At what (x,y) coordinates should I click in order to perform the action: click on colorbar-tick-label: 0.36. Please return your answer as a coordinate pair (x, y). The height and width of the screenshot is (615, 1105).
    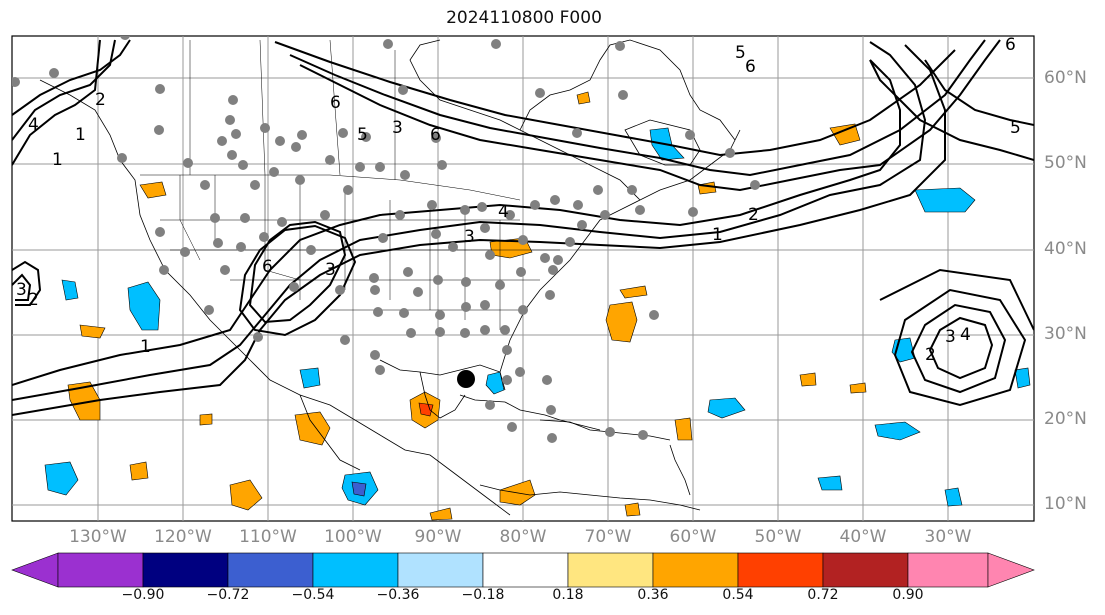
    Looking at the image, I should click on (653, 595).